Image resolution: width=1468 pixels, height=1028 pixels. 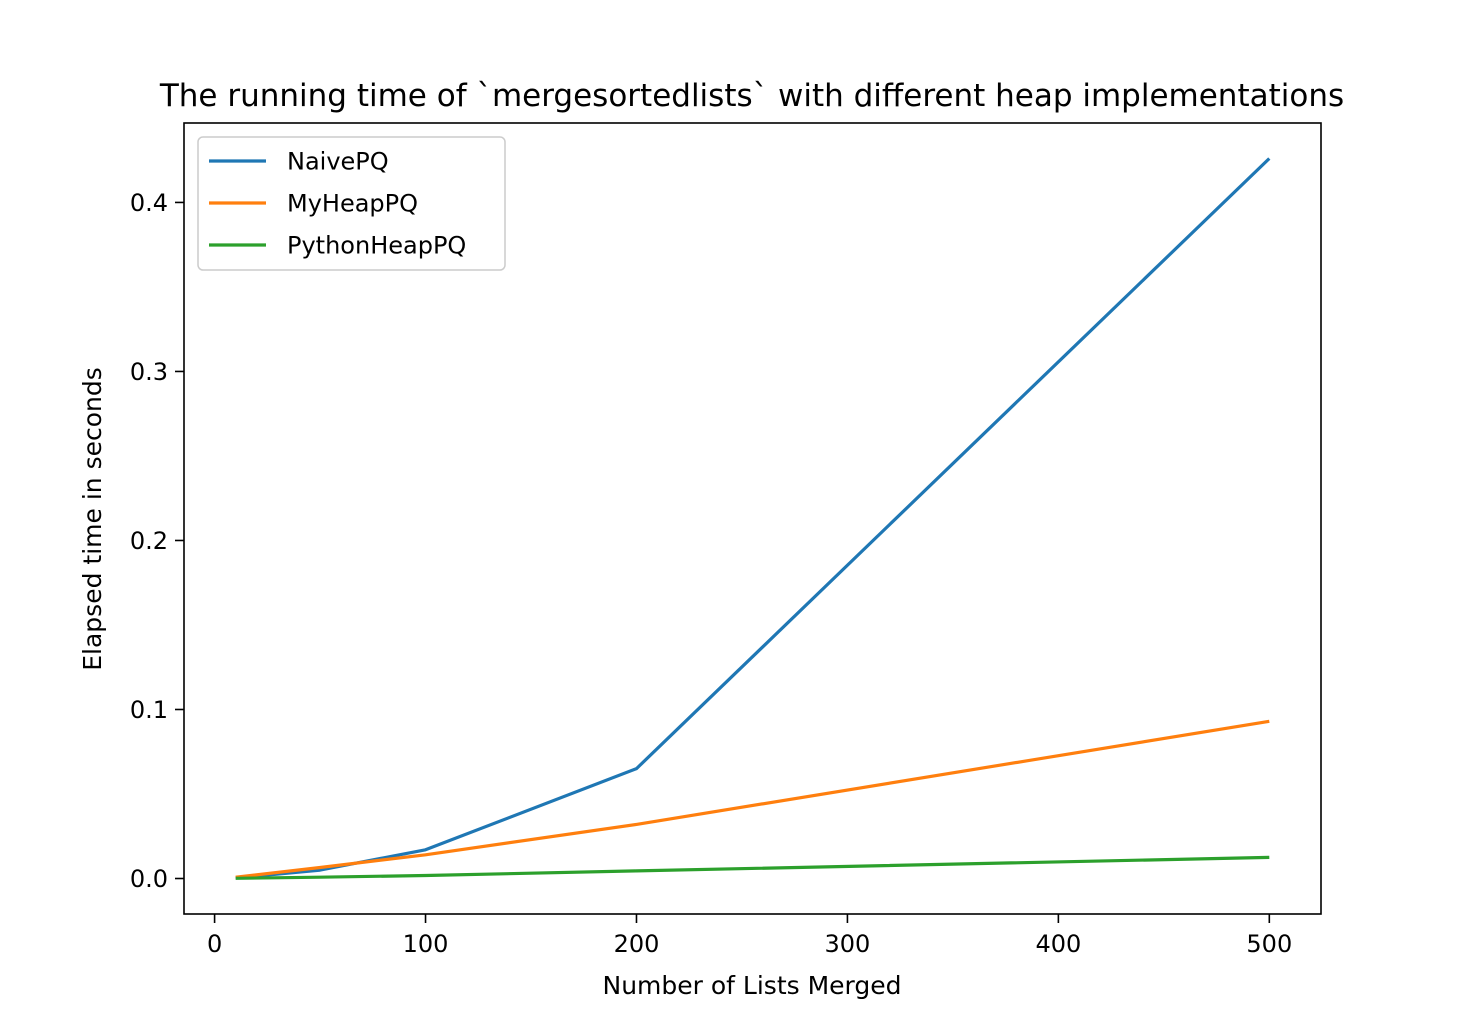 What do you see at coordinates (149, 372) in the screenshot?
I see `y-tick-label: 0.3` at bounding box center [149, 372].